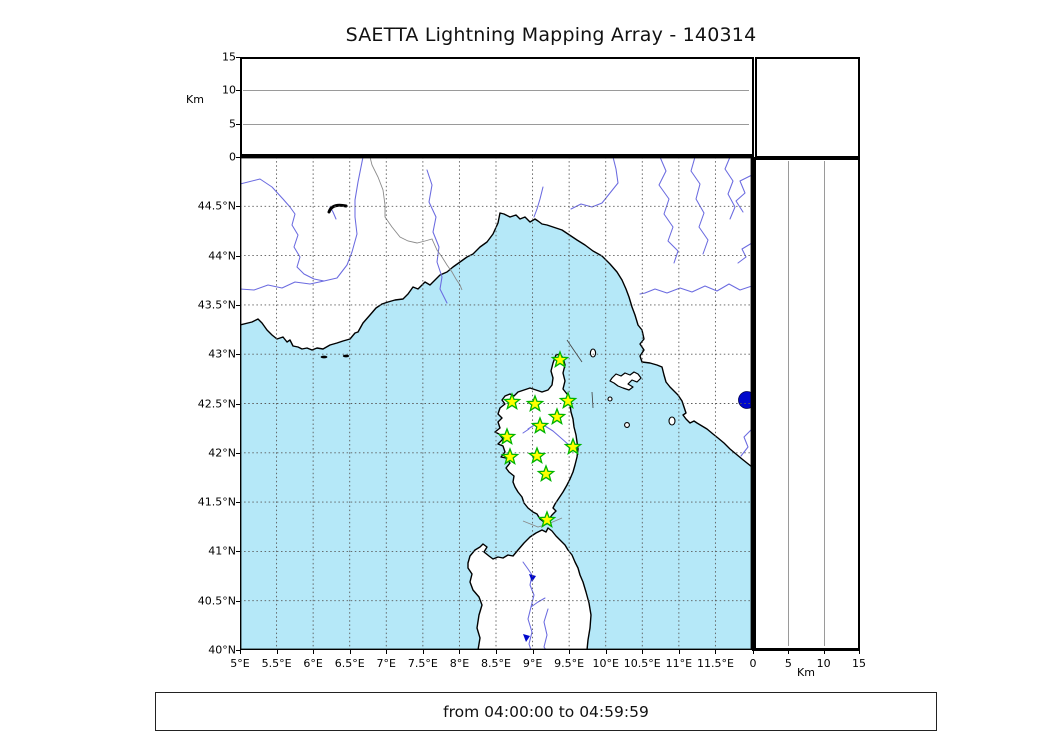  What do you see at coordinates (807, 107) in the screenshot?
I see `altitude-histogram-panel` at bounding box center [807, 107].